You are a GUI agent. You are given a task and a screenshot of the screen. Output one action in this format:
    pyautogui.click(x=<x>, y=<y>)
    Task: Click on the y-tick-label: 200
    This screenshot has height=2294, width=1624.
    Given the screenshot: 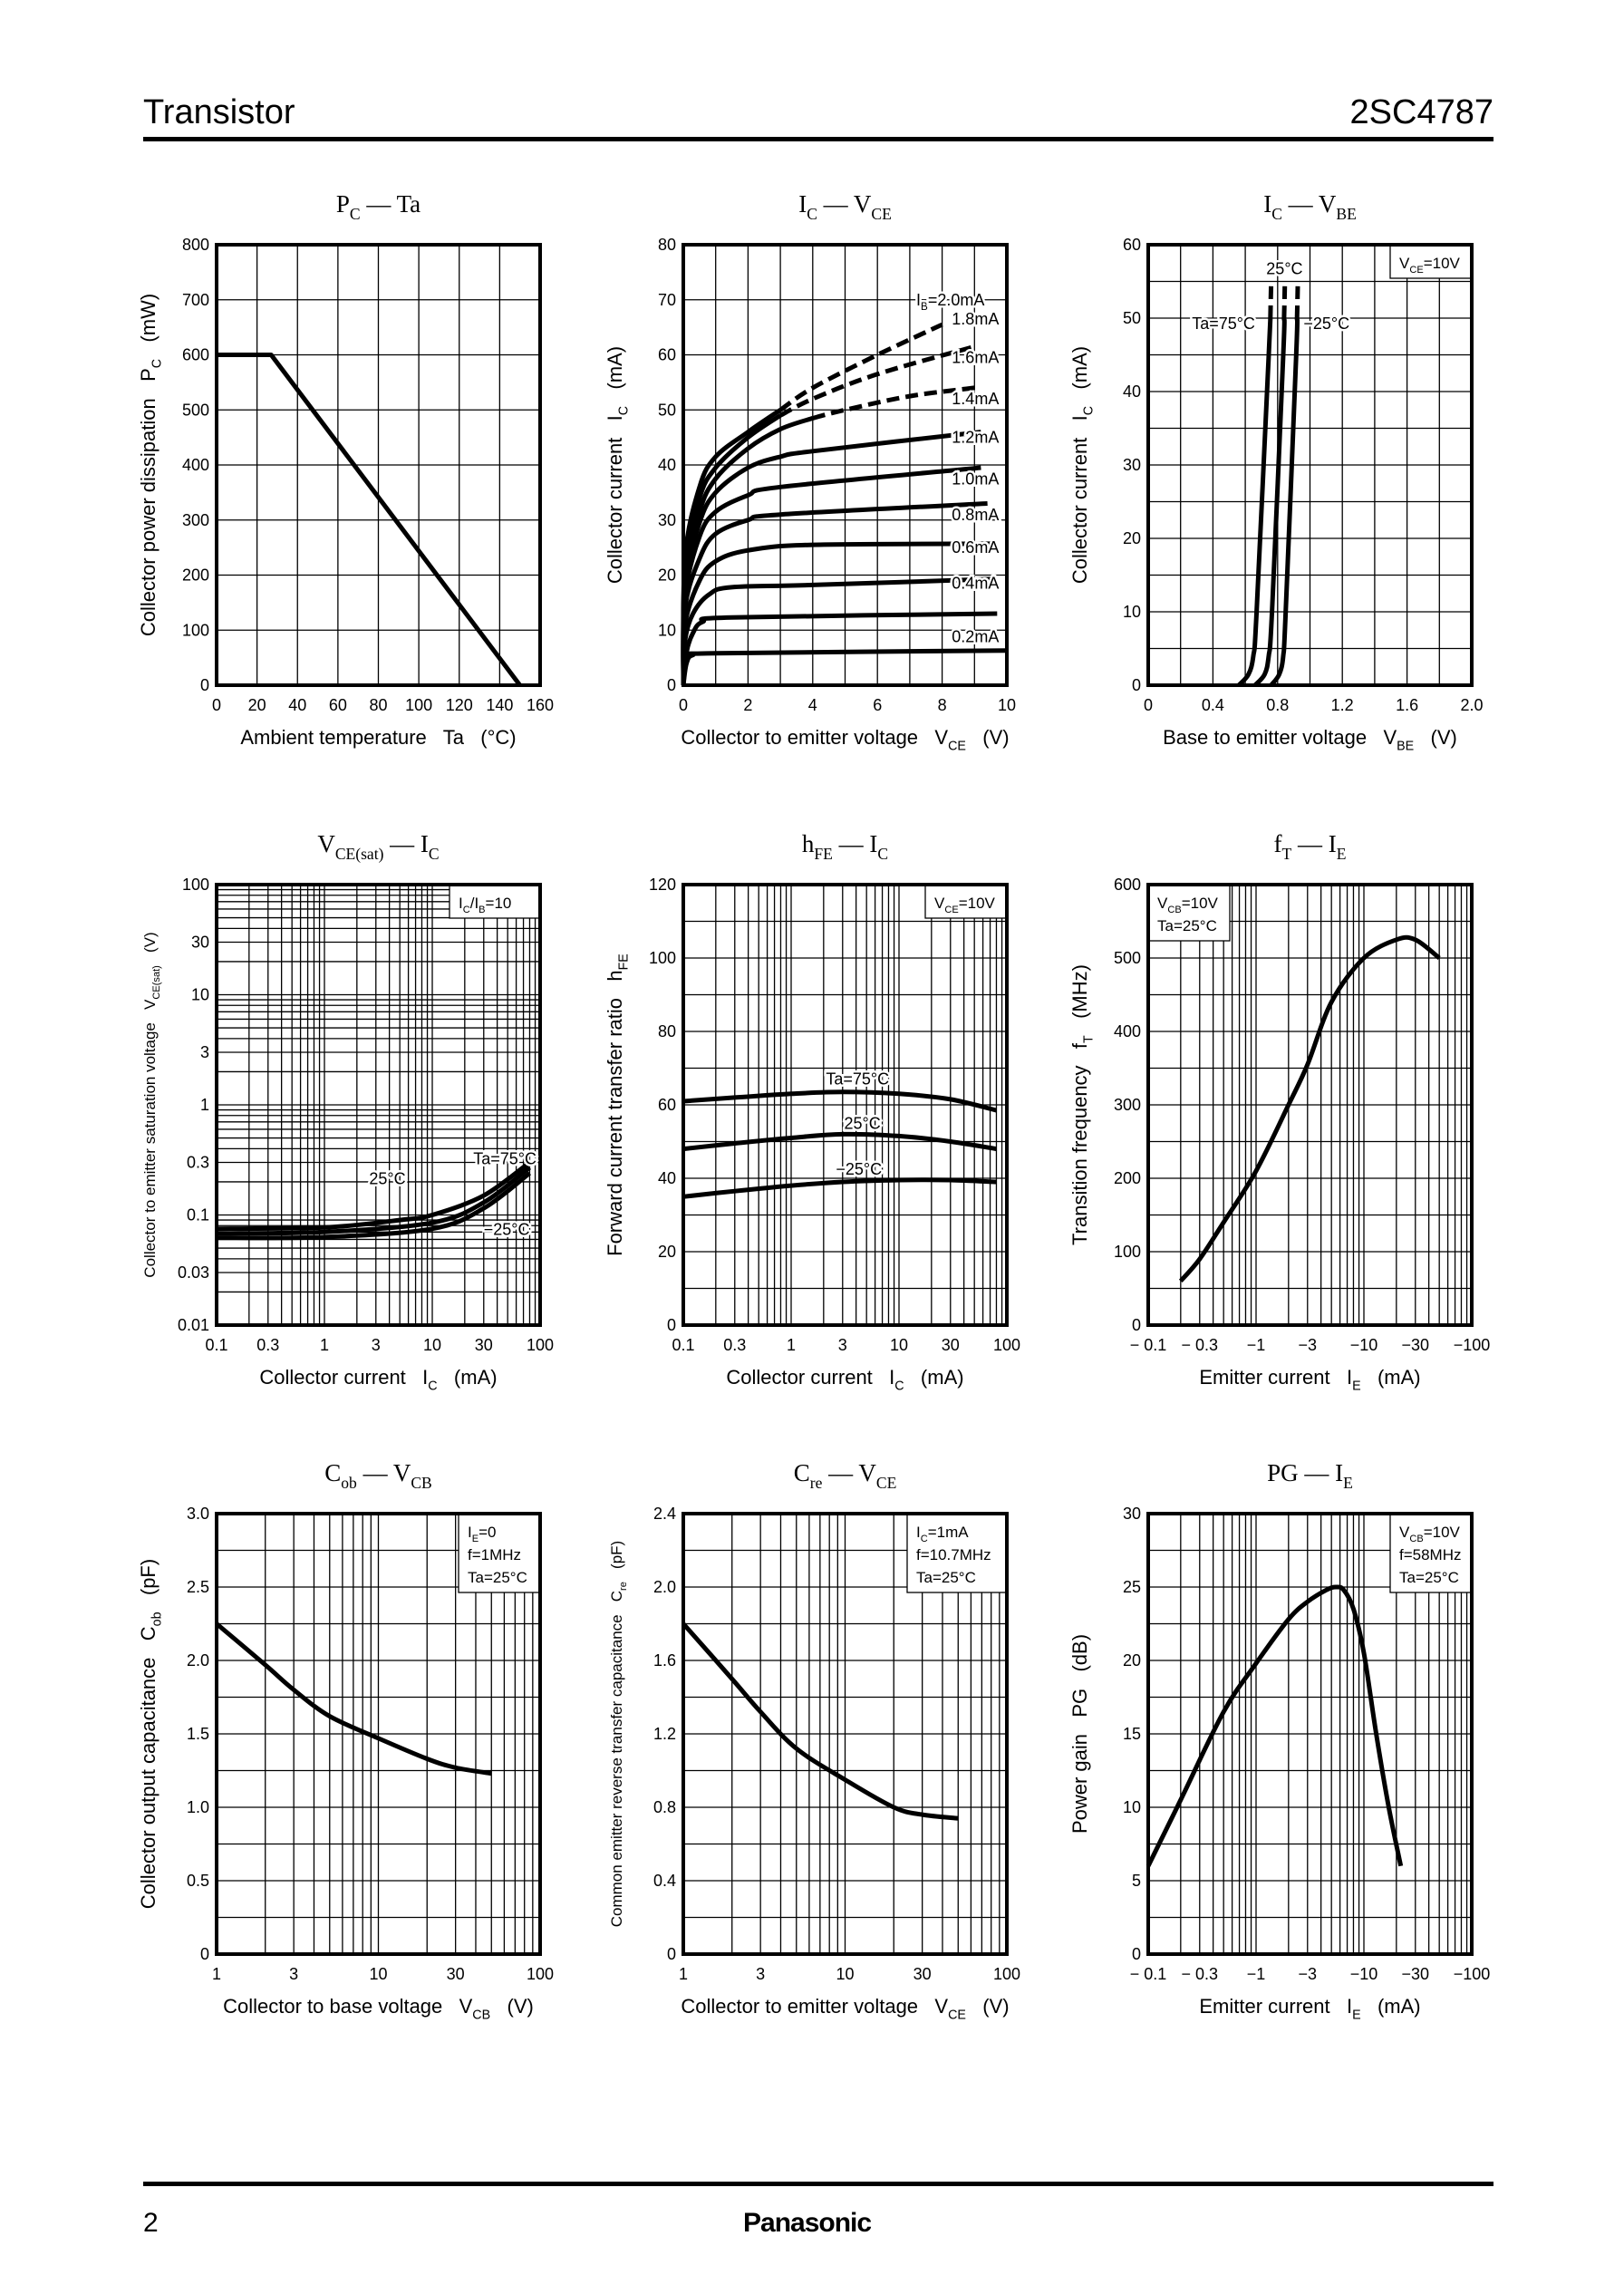 What is the action you would take?
    pyautogui.click(x=1127, y=1178)
    